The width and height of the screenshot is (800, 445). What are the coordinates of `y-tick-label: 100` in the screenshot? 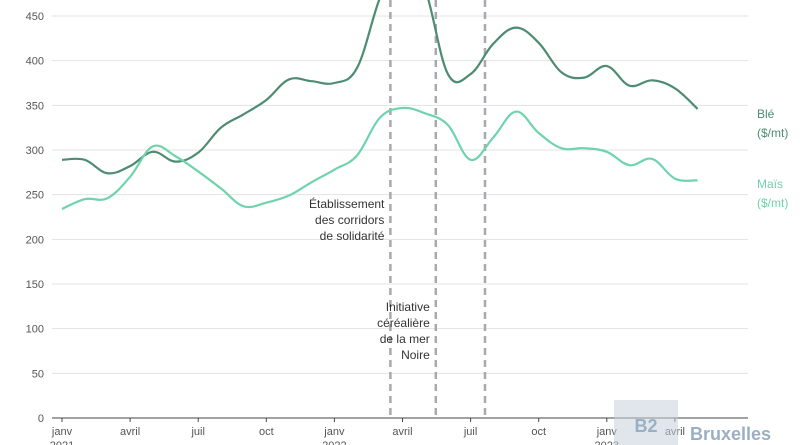 It's located at (35, 330).